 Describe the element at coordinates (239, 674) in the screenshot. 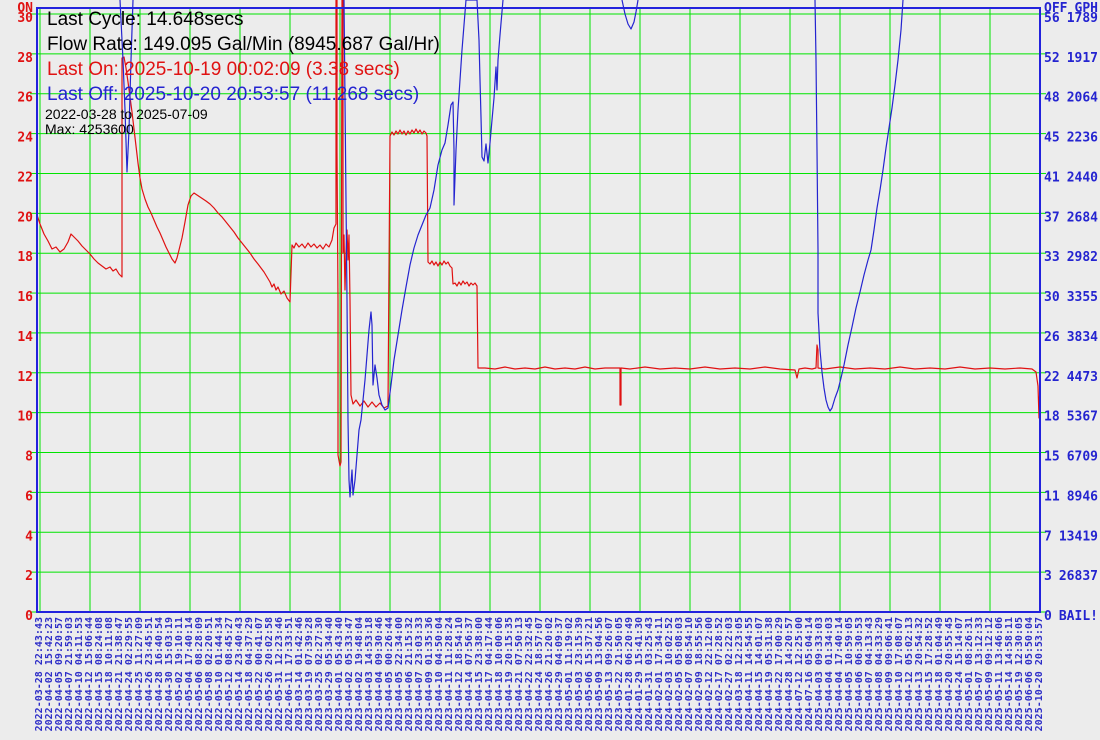

I see `x-tick-label: 2022-05-14 23:40:43` at that location.